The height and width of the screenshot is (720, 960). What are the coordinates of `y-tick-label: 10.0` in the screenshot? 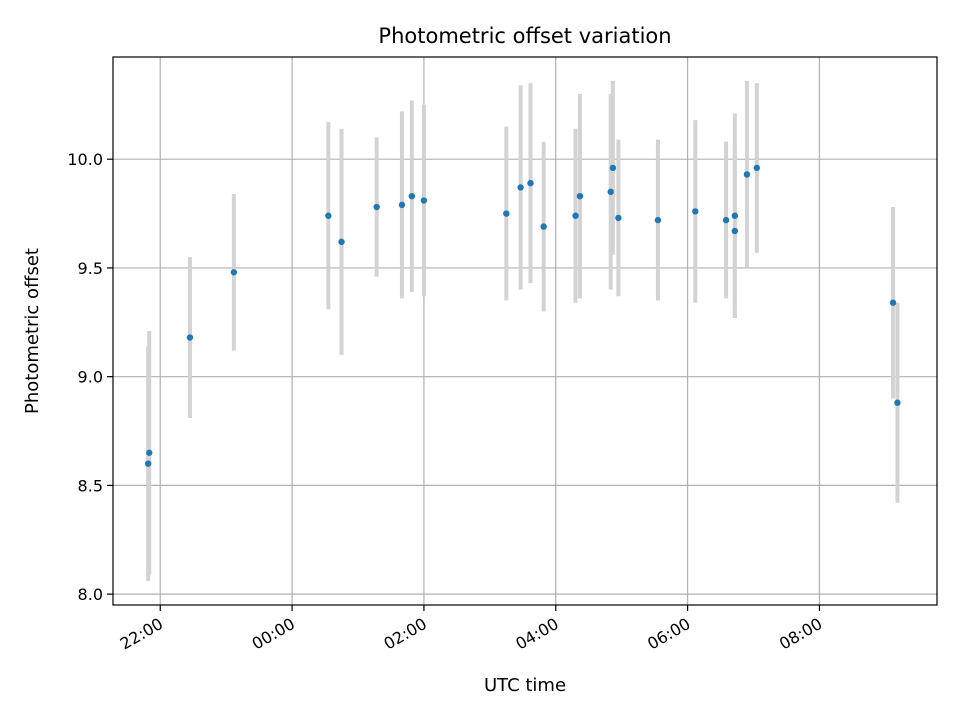 It's located at (85, 159).